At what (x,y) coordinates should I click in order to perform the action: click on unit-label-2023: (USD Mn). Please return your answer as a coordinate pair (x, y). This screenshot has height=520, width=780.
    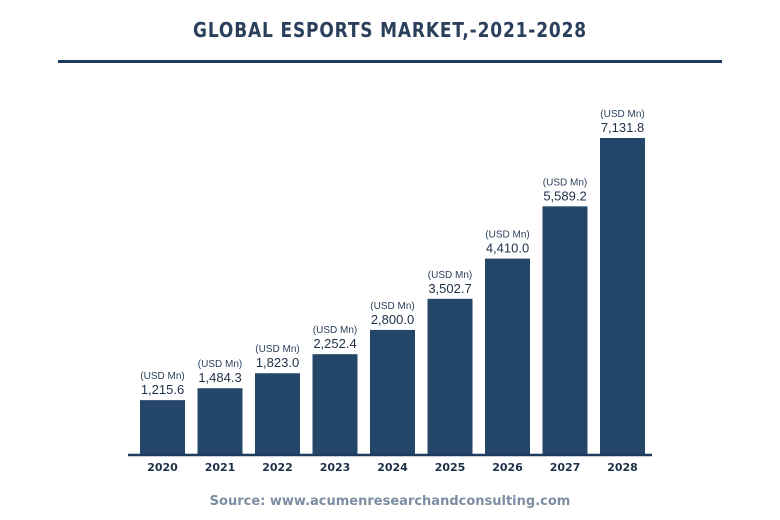
    Looking at the image, I should click on (335, 330).